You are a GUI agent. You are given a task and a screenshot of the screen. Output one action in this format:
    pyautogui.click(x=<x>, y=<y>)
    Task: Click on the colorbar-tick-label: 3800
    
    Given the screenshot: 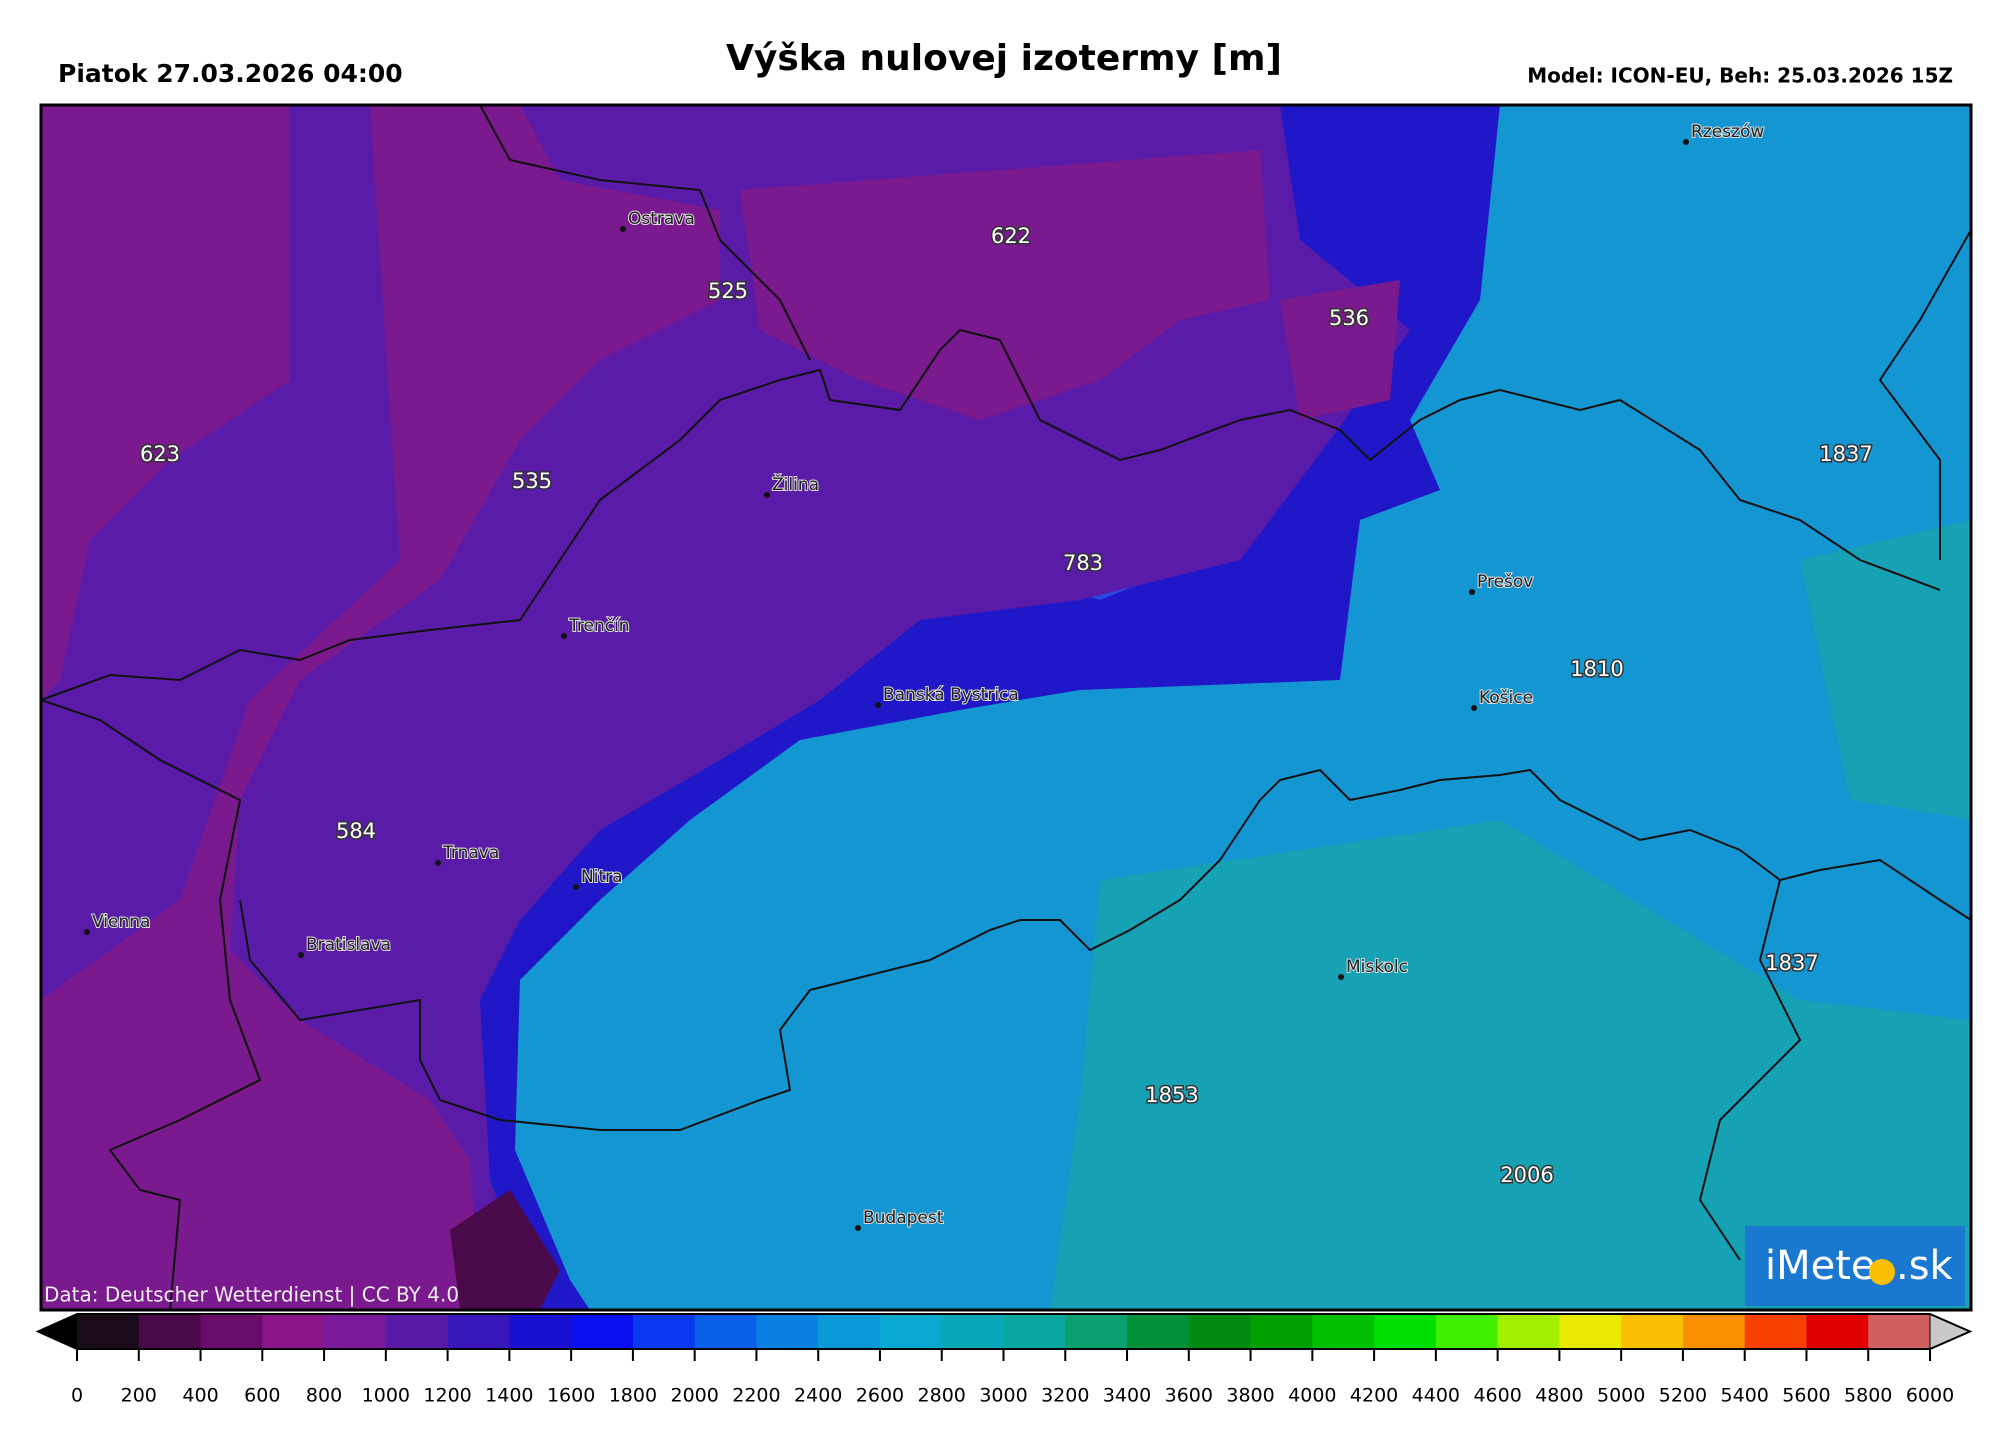 What is the action you would take?
    pyautogui.click(x=1250, y=1396)
    